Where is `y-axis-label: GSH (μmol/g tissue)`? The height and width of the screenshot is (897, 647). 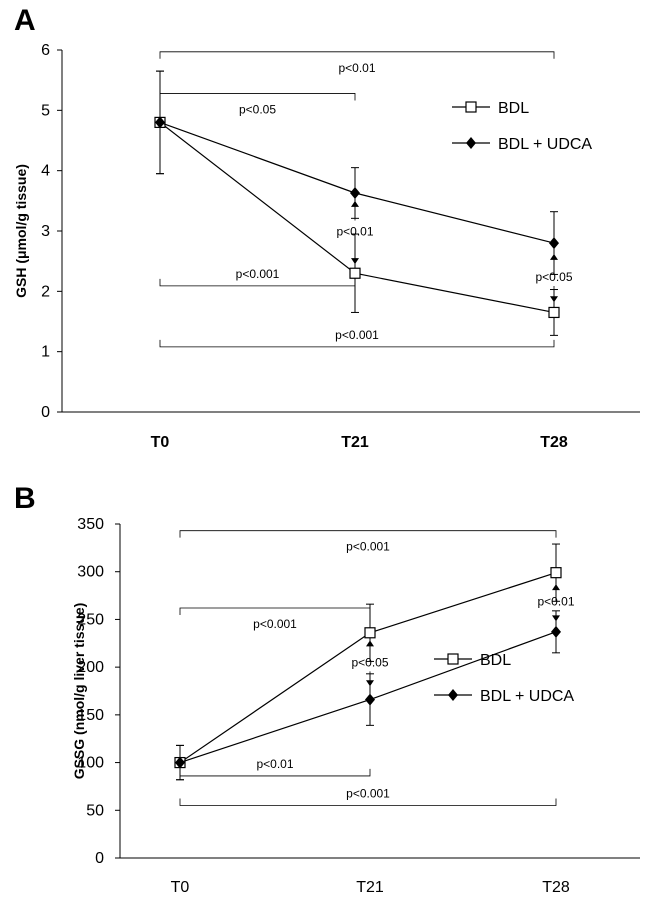
y-axis-label: GSH (μmol/g tissue) is located at coordinates (21, 231).